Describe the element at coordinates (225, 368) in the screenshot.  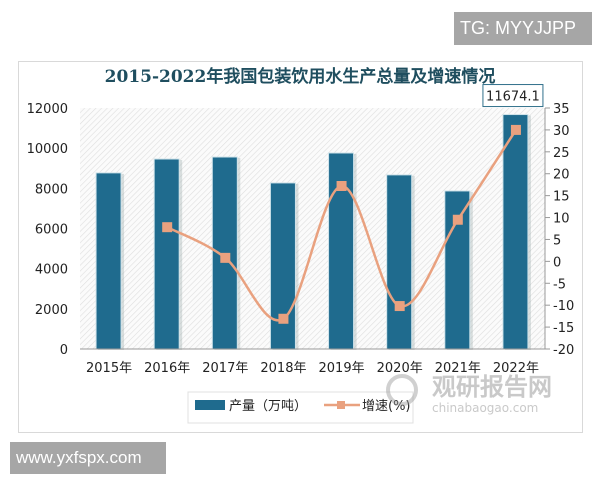
I see `x-tick-label: 2017年` at that location.